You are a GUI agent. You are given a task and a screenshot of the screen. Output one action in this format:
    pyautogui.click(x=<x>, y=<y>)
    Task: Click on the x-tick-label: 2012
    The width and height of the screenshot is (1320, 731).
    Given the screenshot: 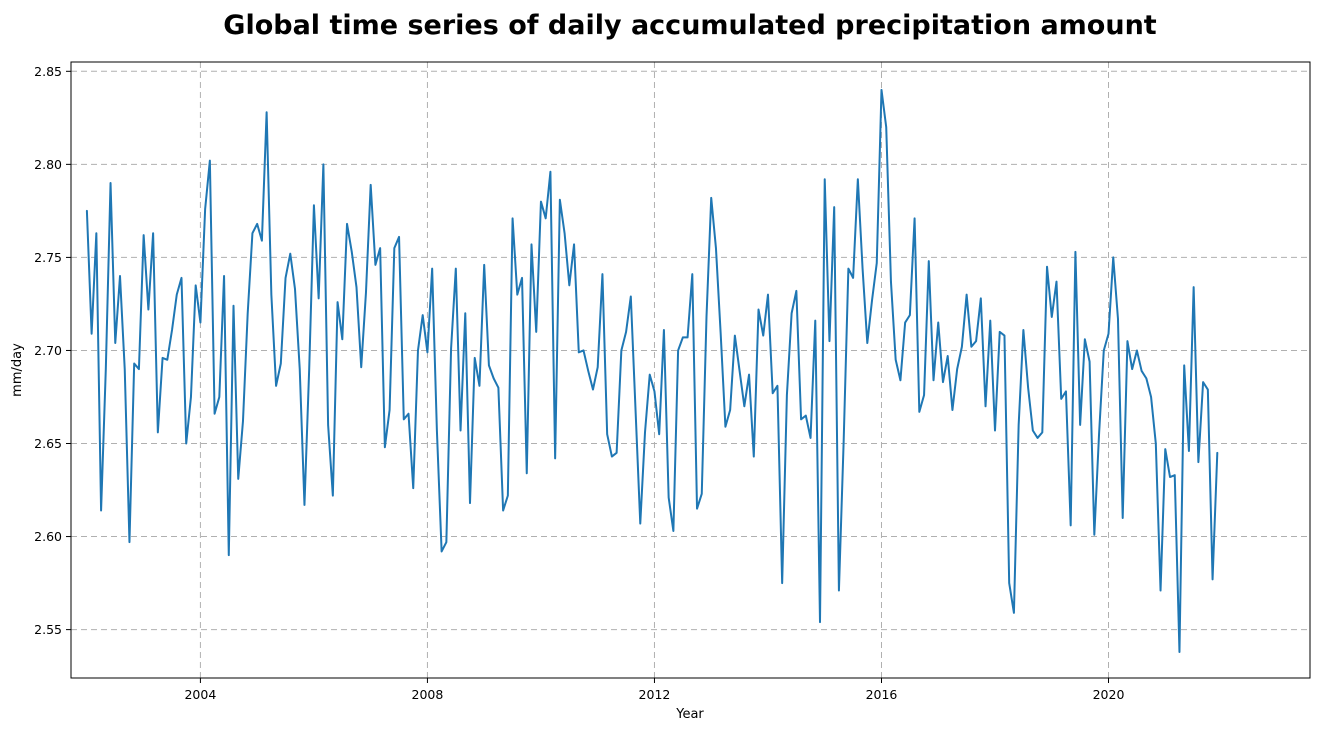 What is the action you would take?
    pyautogui.click(x=655, y=694)
    